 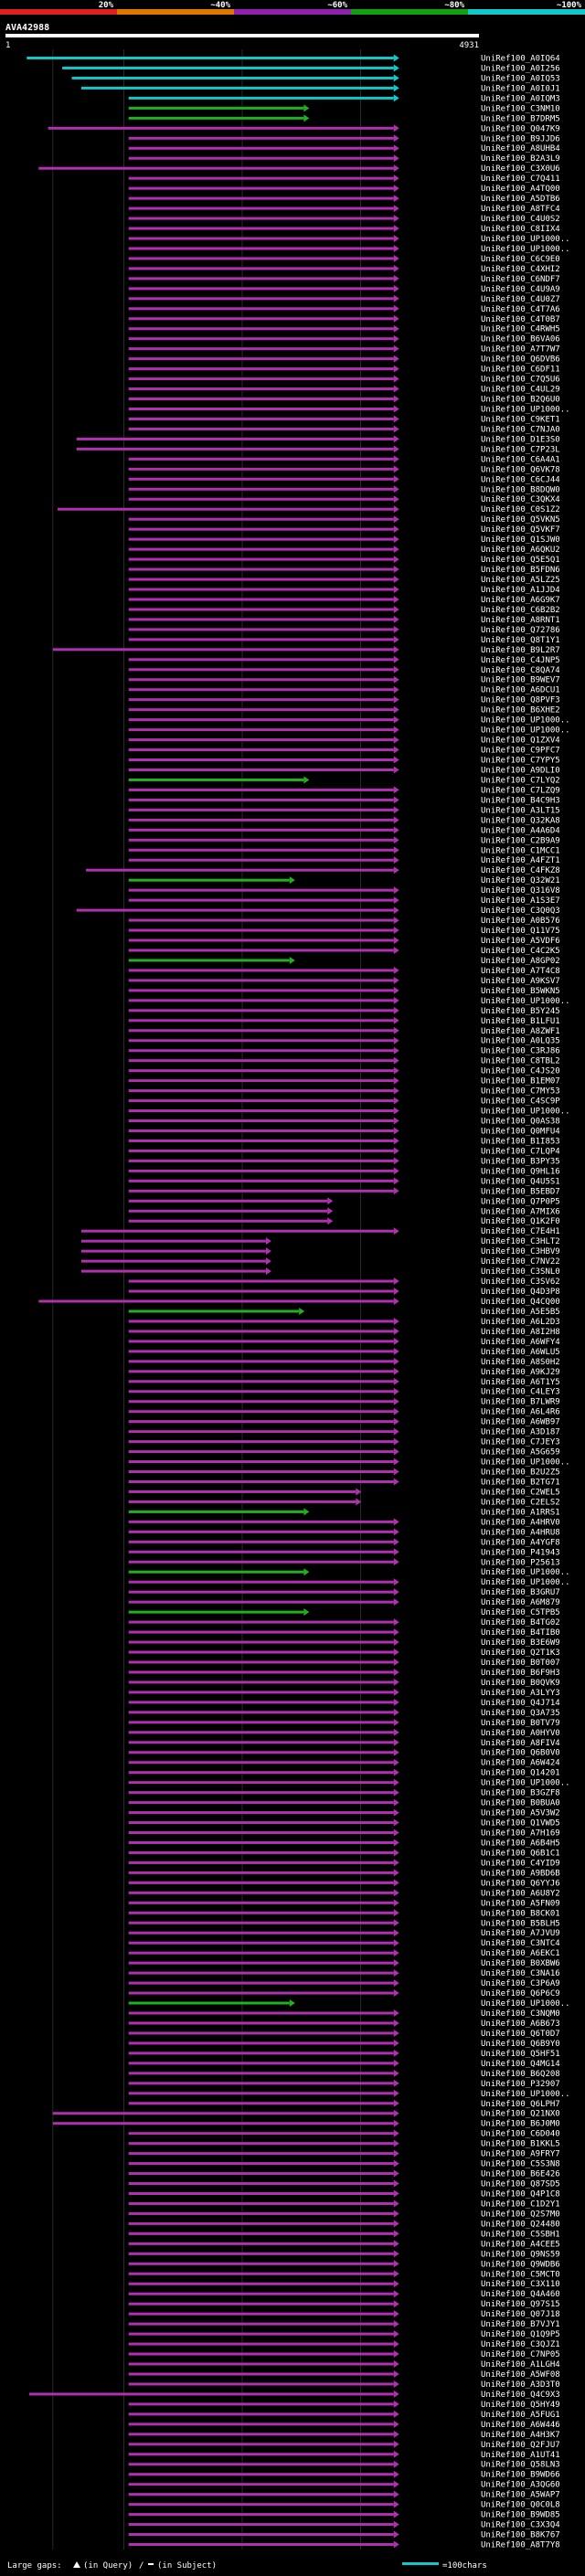 What do you see at coordinates (520, 1161) in the screenshot?
I see `hit-label: UniRef100_B3PY35` at bounding box center [520, 1161].